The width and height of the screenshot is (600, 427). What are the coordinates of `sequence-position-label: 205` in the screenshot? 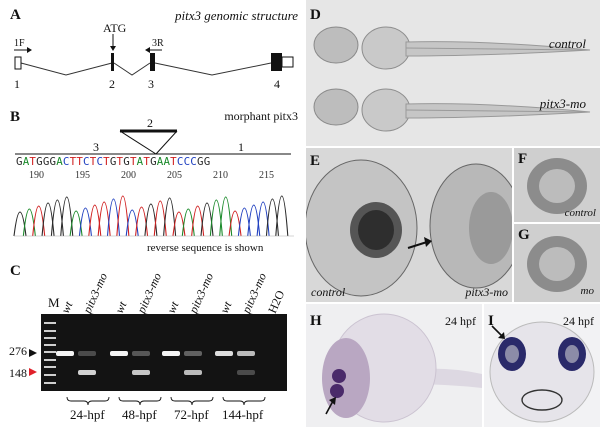 It's located at (174, 175).